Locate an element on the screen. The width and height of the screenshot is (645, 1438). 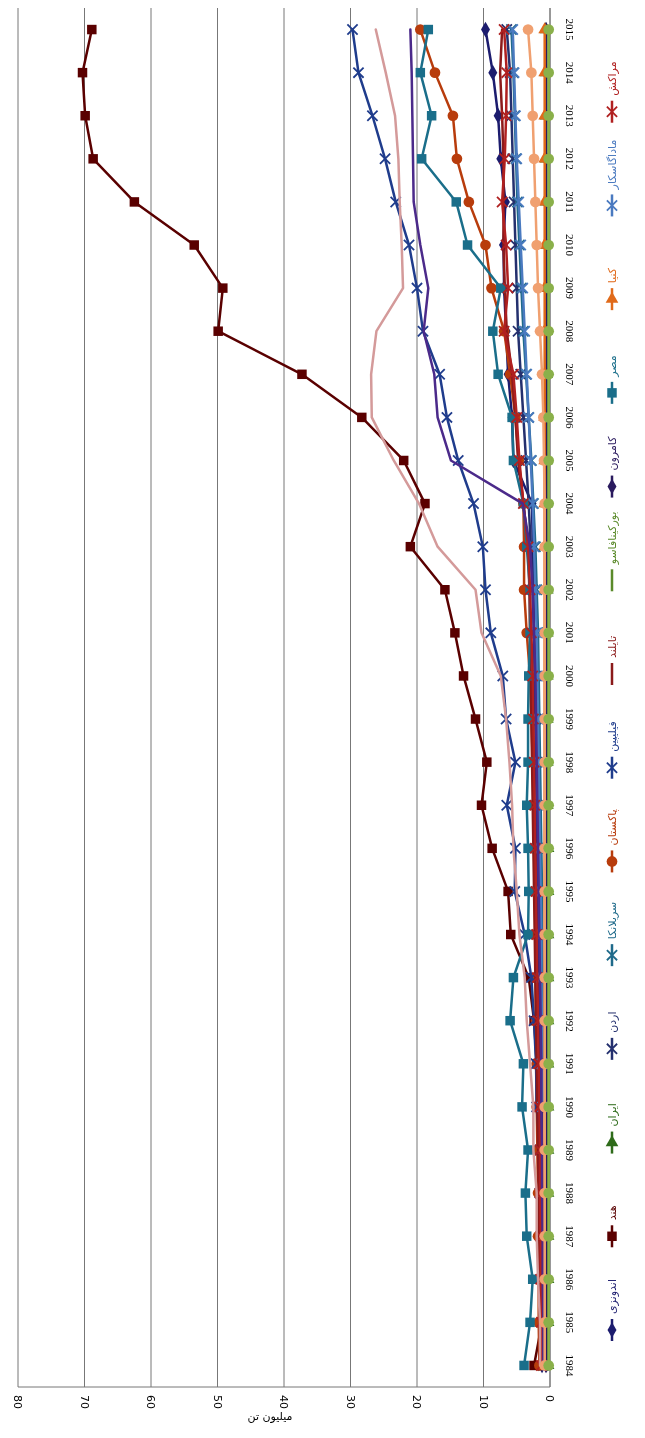
y-tick-label: 2002 is located at coordinates (570, 589).